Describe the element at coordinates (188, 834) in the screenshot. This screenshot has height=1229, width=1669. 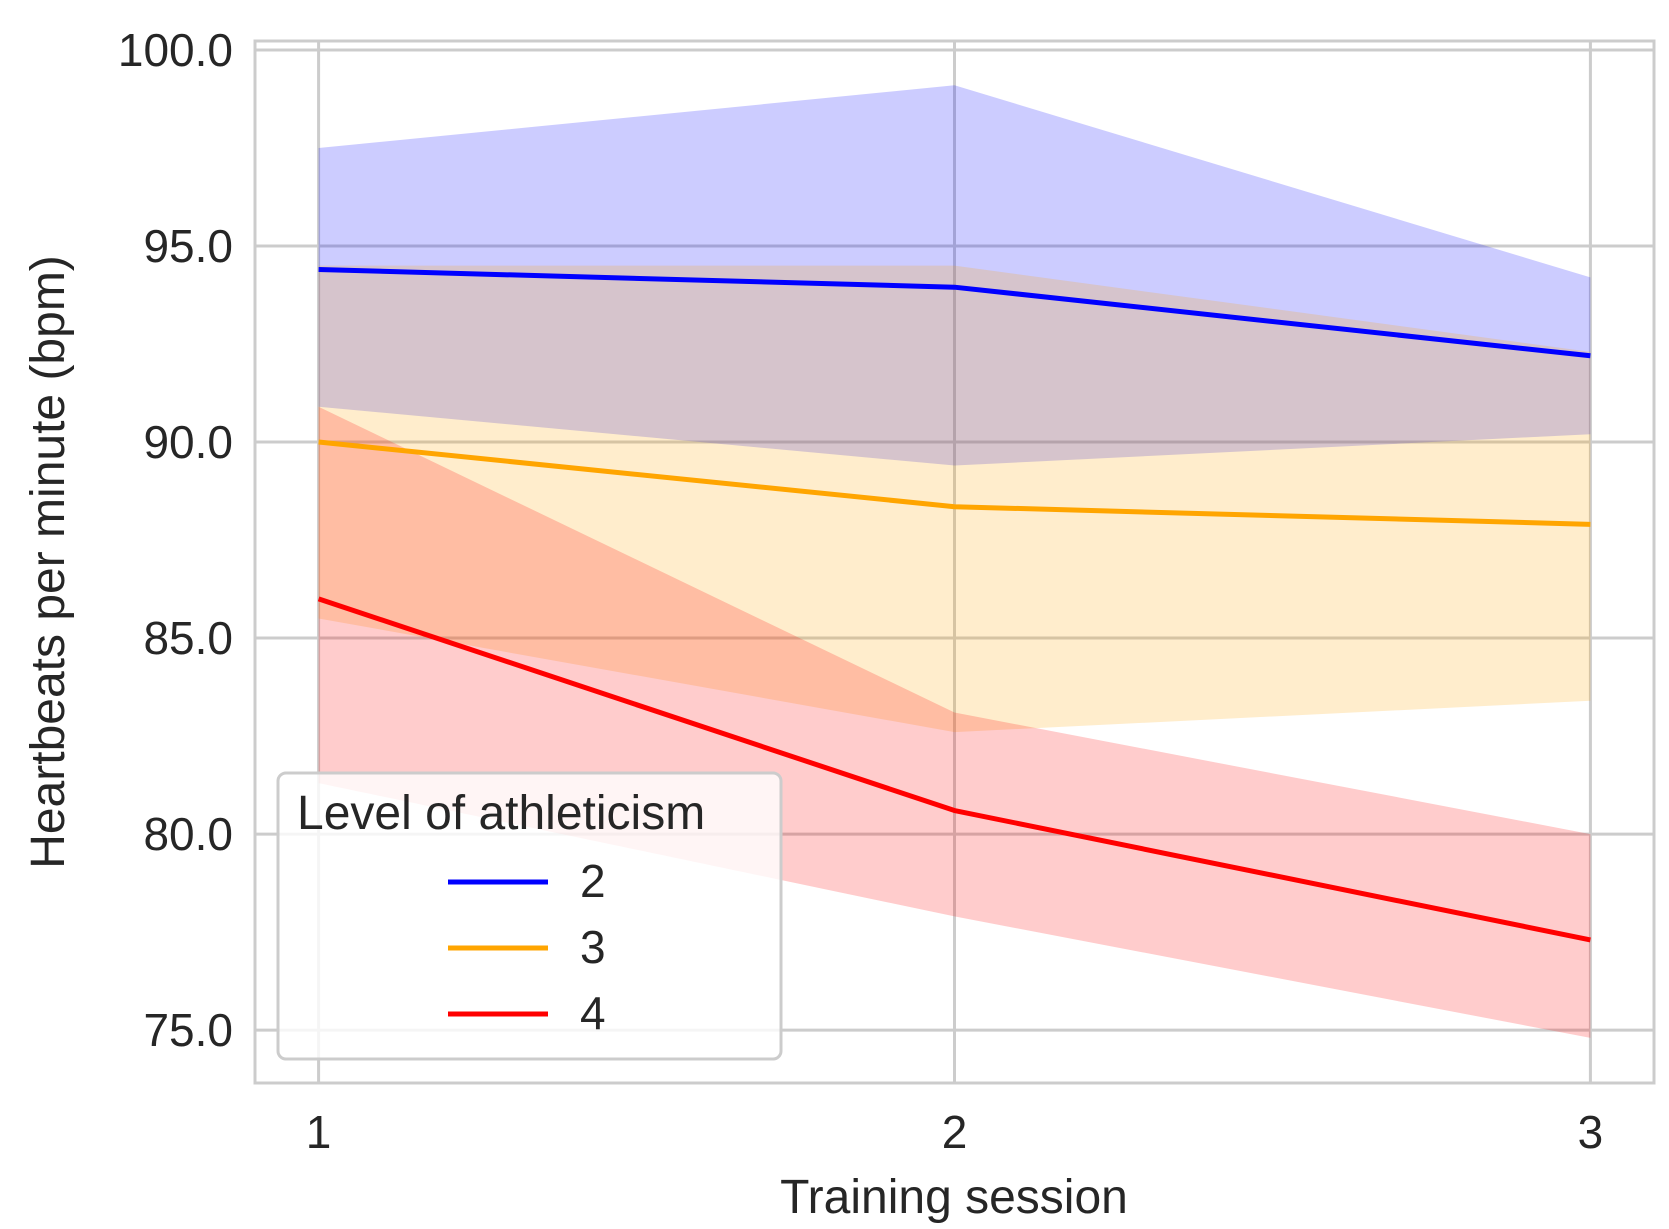
I see `y-tick-label: 80.0` at that location.